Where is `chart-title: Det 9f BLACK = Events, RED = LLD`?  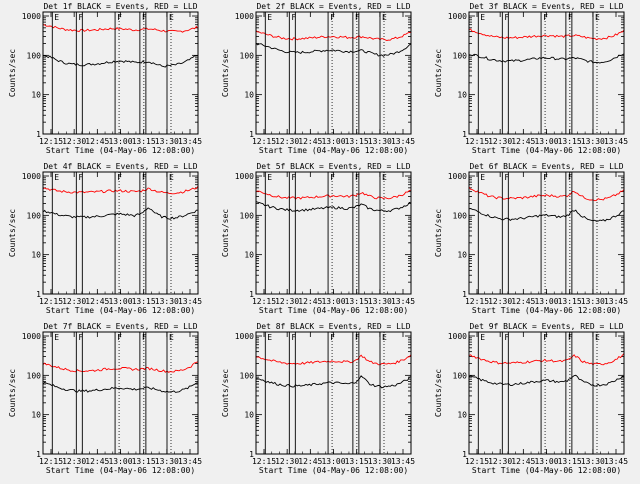
chart-title: Det 9f BLACK = Events, RED = LLD is located at coordinates (546, 326).